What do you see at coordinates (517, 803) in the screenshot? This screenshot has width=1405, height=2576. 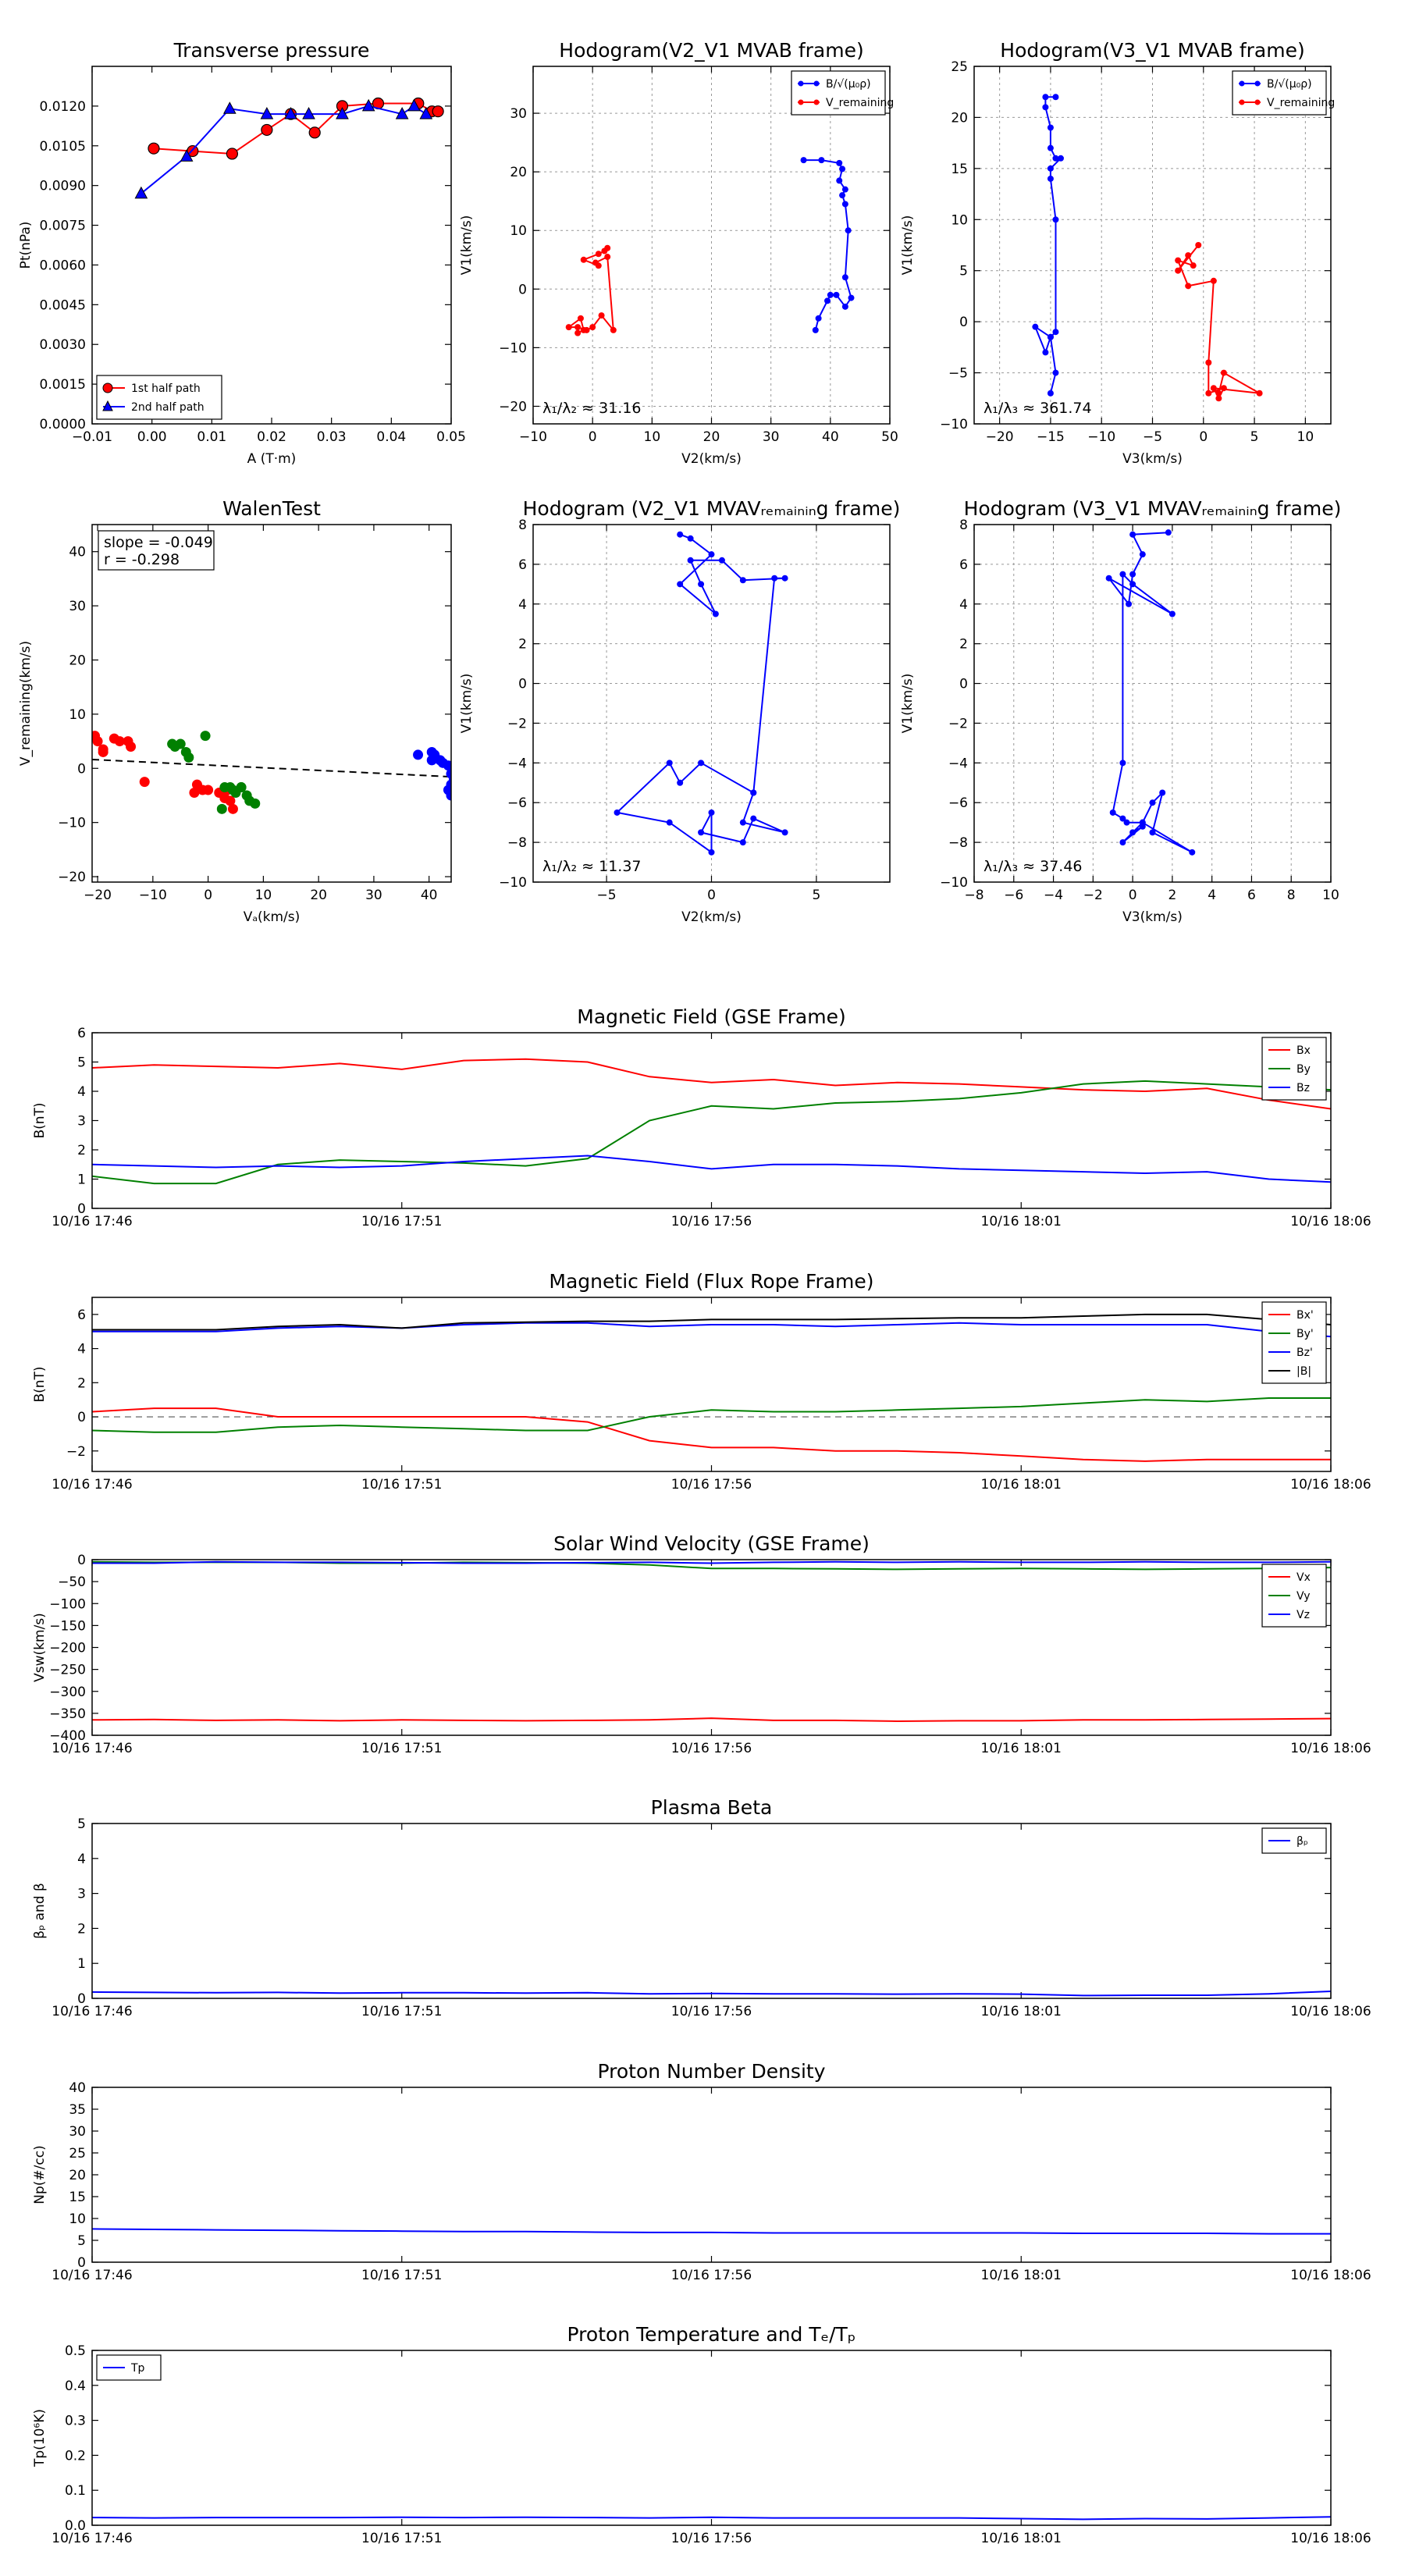 I see `y-tick-label: −6` at bounding box center [517, 803].